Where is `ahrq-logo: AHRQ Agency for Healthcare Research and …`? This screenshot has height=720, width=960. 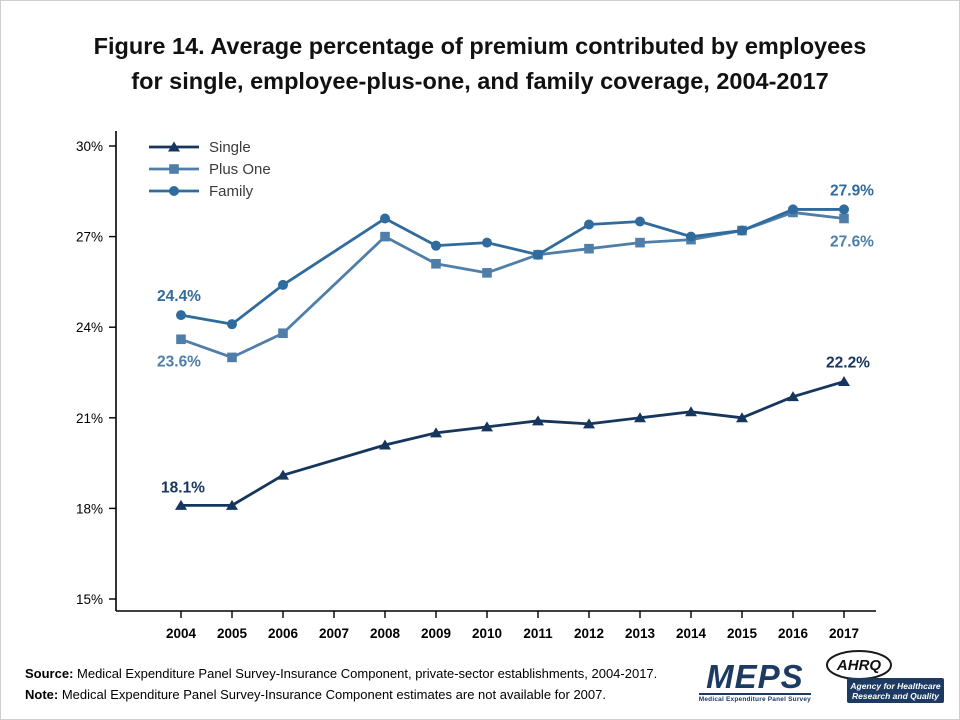
ahrq-logo: AHRQ Agency for Healthcare Research and … is located at coordinates (885, 676).